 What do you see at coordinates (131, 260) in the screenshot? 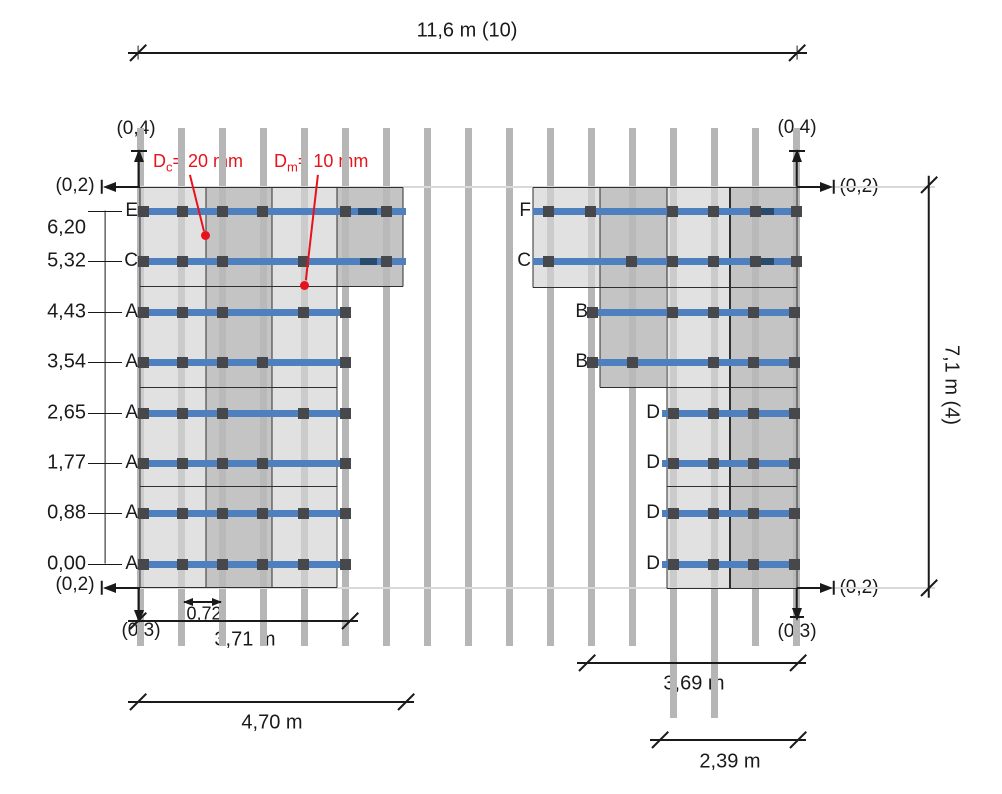
I see `row-label-left: C` at bounding box center [131, 260].